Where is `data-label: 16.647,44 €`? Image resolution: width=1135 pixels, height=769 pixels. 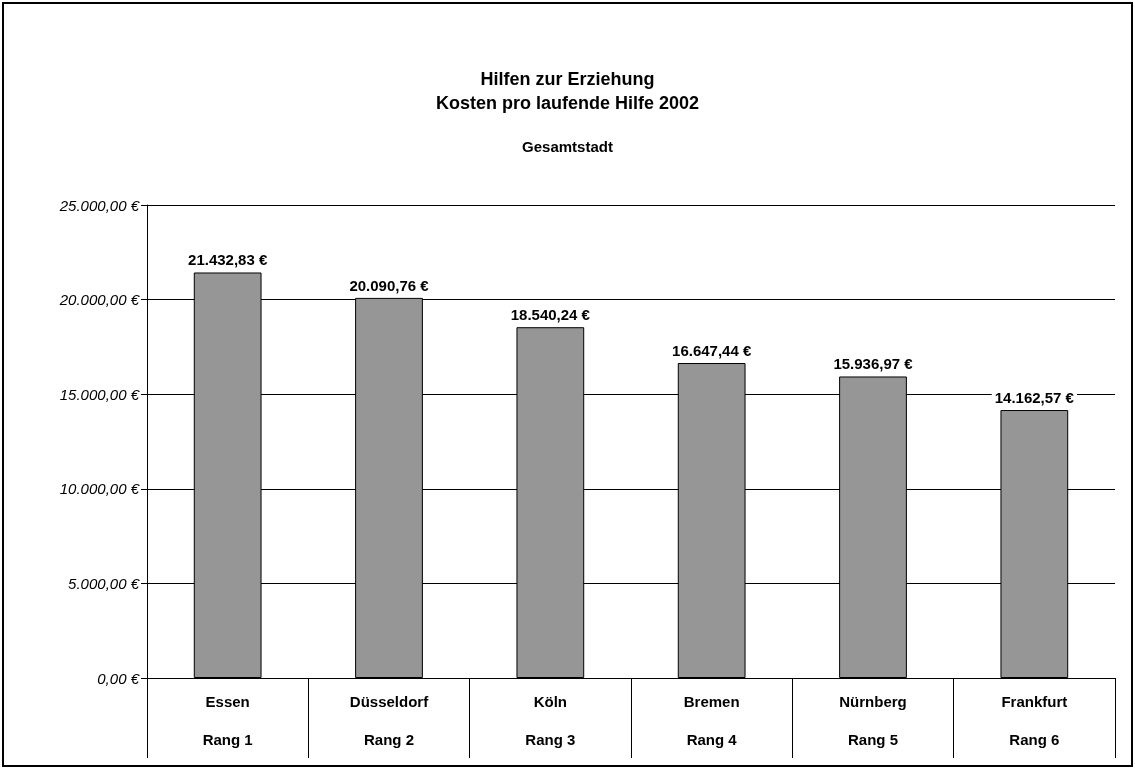 data-label: 16.647,44 € is located at coordinates (712, 351).